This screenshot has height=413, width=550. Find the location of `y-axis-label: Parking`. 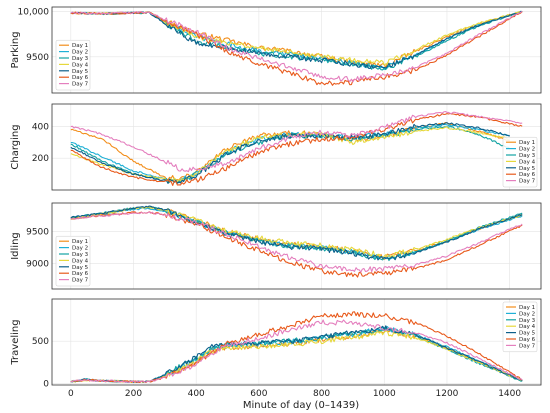

y-axis-label: Parking is located at coordinates (15, 49).